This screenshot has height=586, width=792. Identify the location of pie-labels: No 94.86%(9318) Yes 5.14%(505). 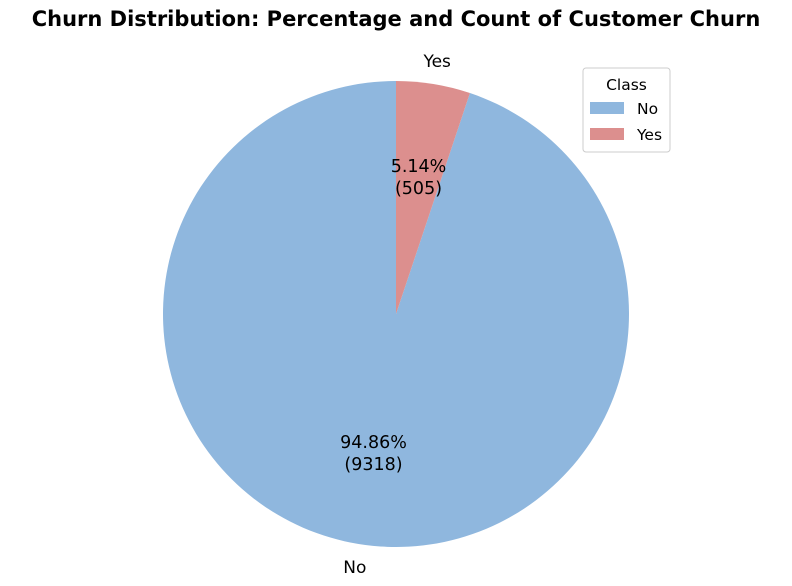
(395, 315).